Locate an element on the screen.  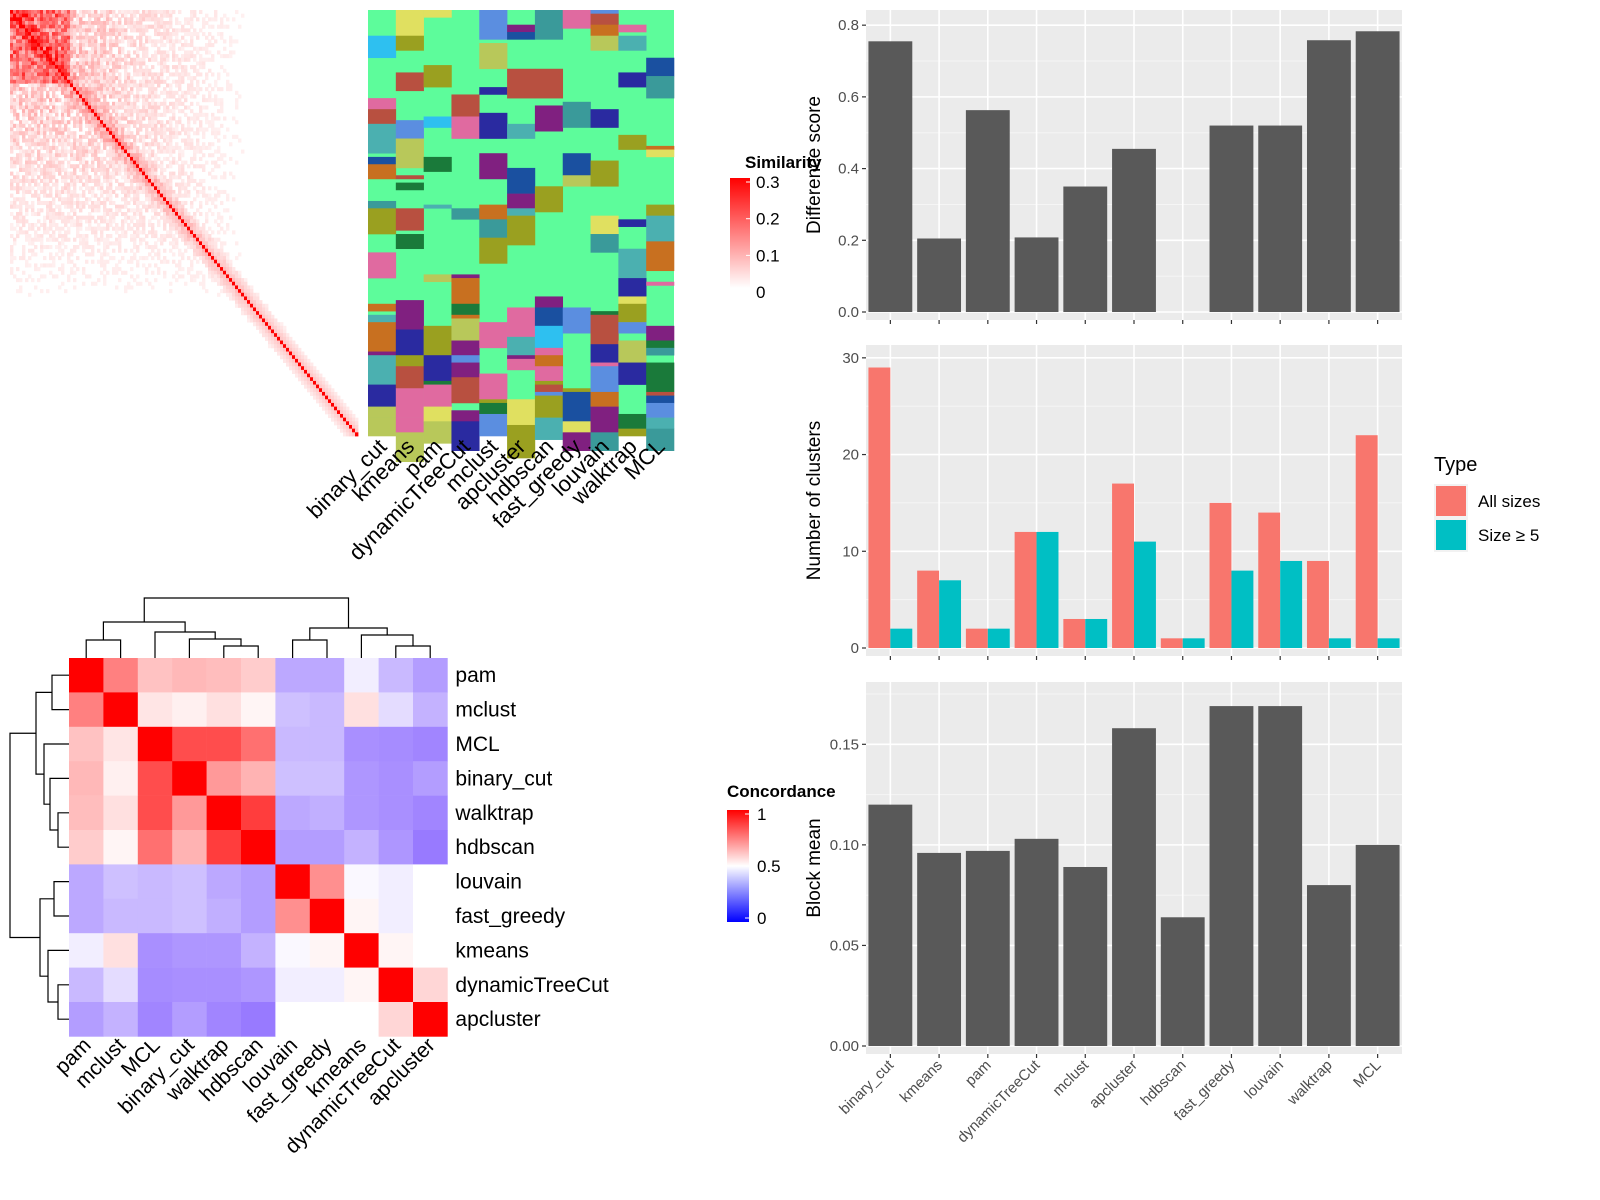
y-tick-label: 0 is located at coordinates (855, 648).